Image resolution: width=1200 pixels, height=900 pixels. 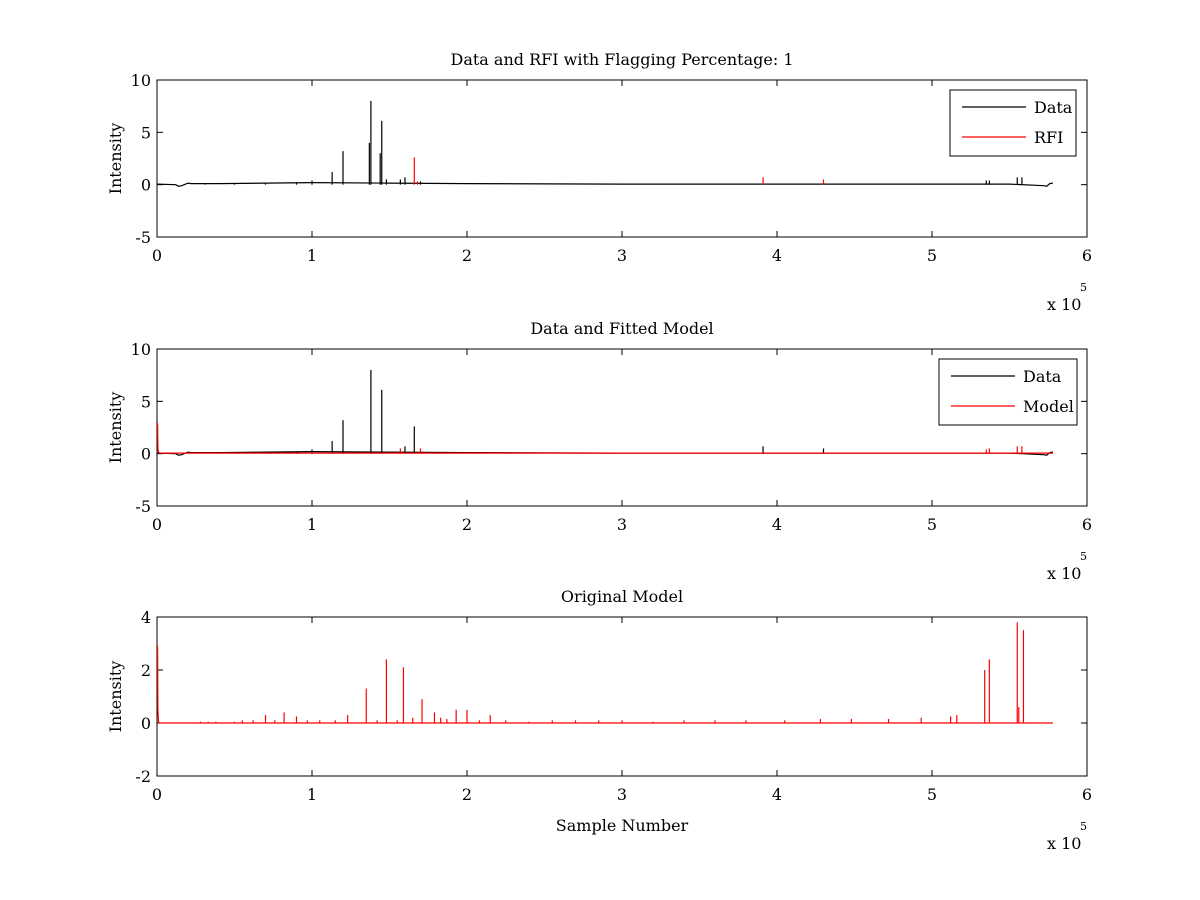 I want to click on chart-title: Data and Fitted Model, so click(x=621, y=328).